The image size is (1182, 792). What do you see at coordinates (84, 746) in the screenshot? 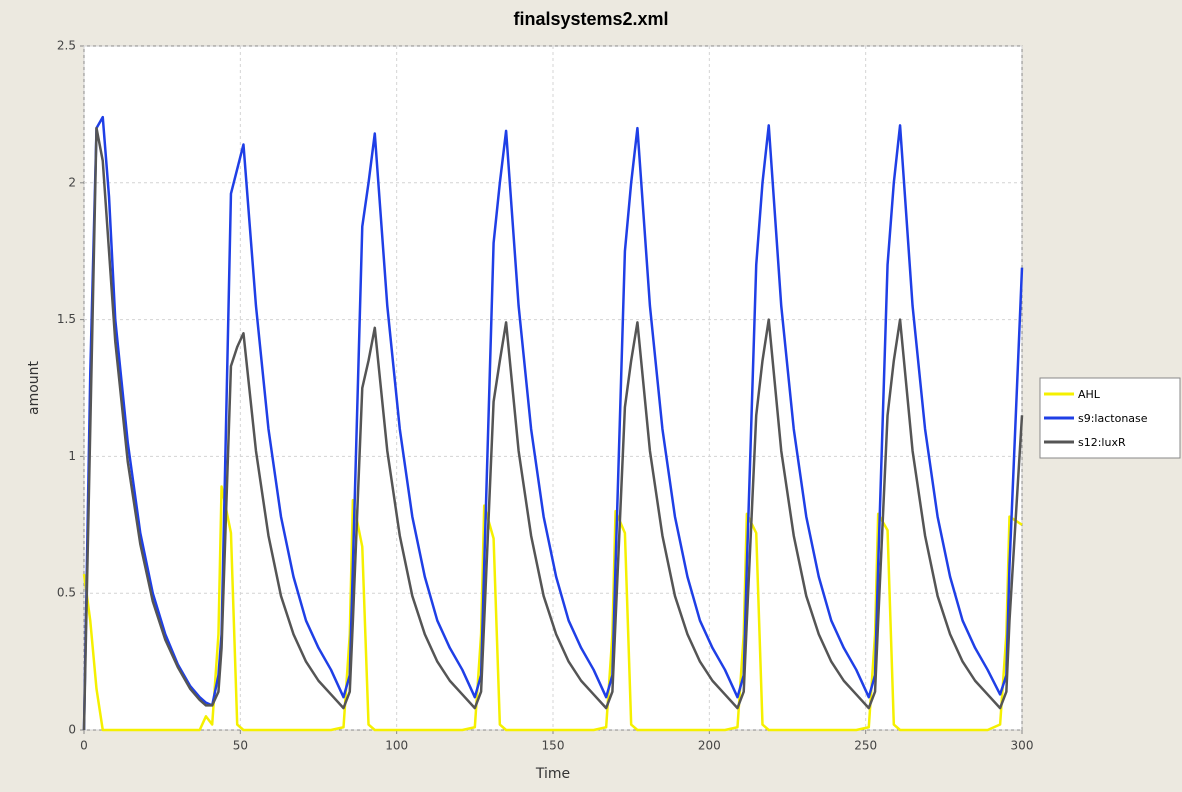
I see `x-tick-label: 0` at bounding box center [84, 746].